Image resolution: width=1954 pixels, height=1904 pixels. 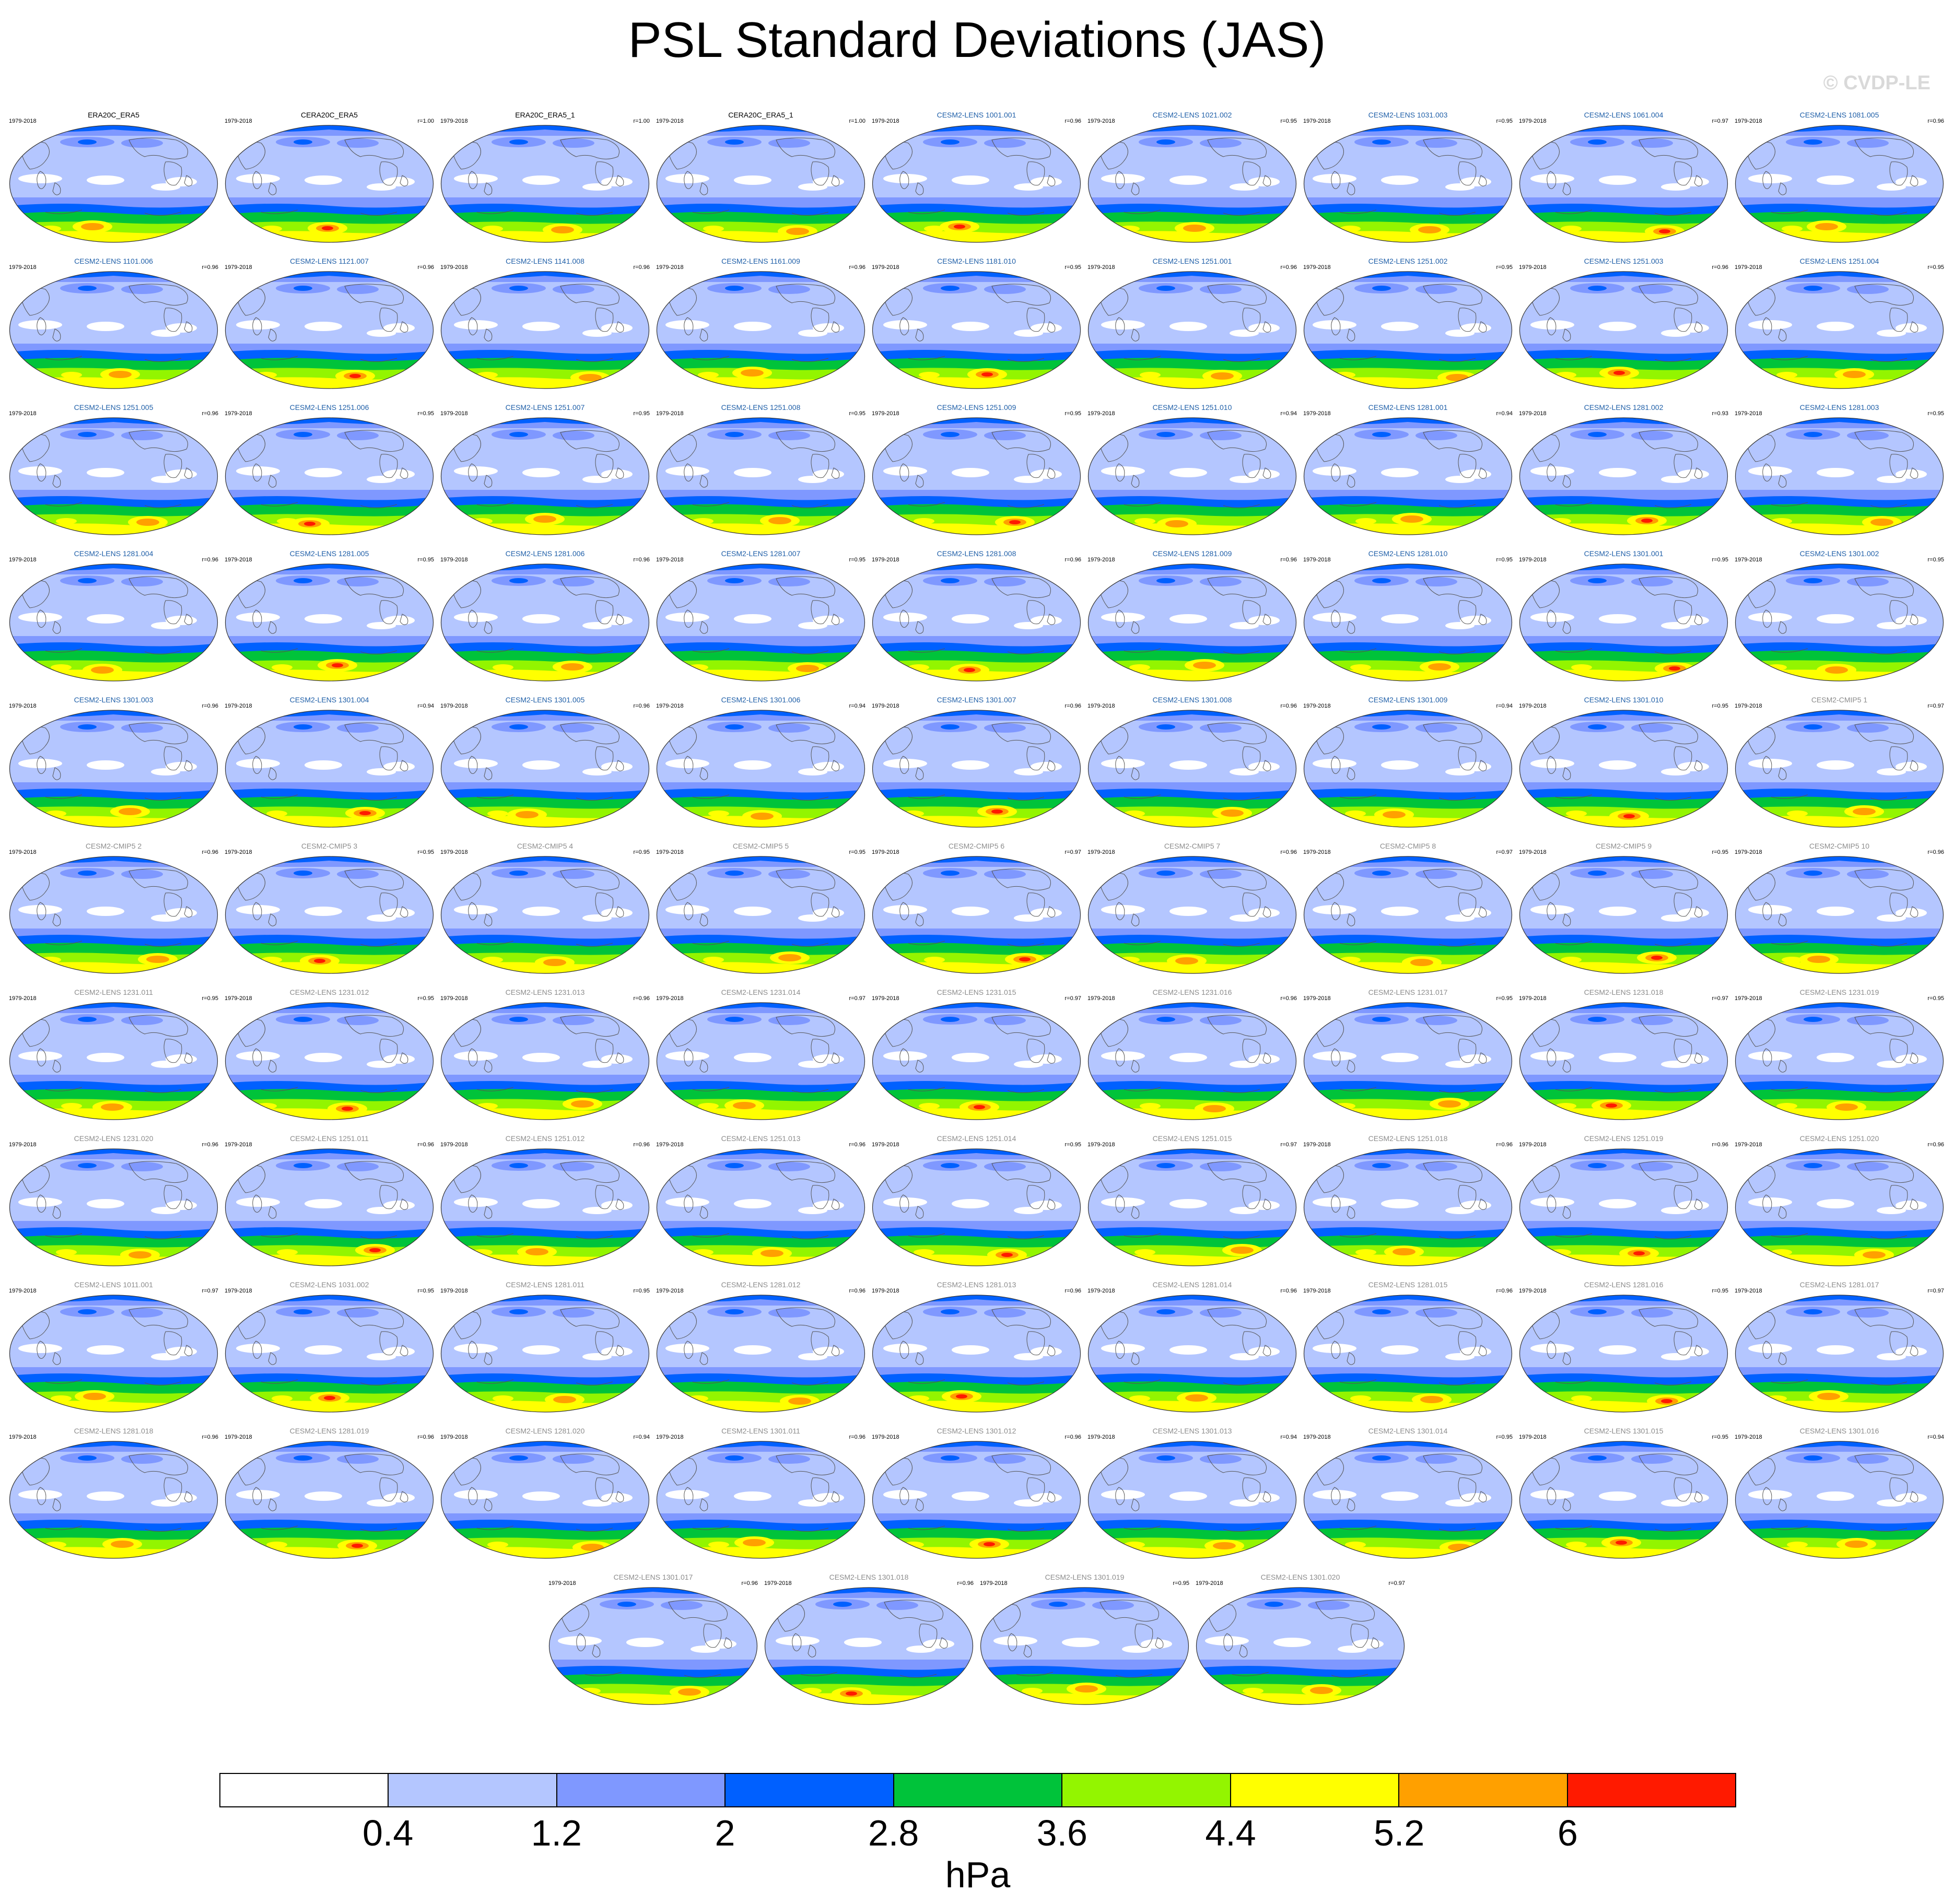 I want to click on panel-title: CESM2-LENS 1251.001, so click(x=1192, y=261).